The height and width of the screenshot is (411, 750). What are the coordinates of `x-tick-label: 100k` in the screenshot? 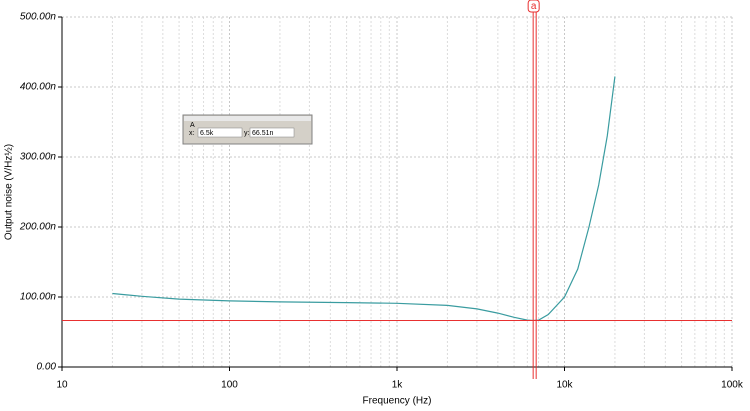 It's located at (732, 385).